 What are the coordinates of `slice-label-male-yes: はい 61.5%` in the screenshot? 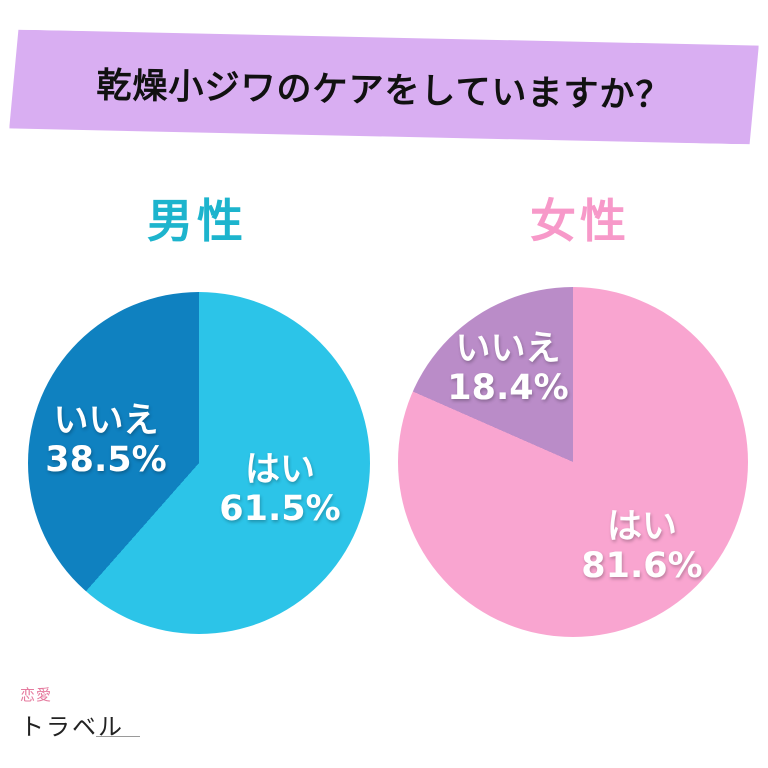 It's located at (280, 489).